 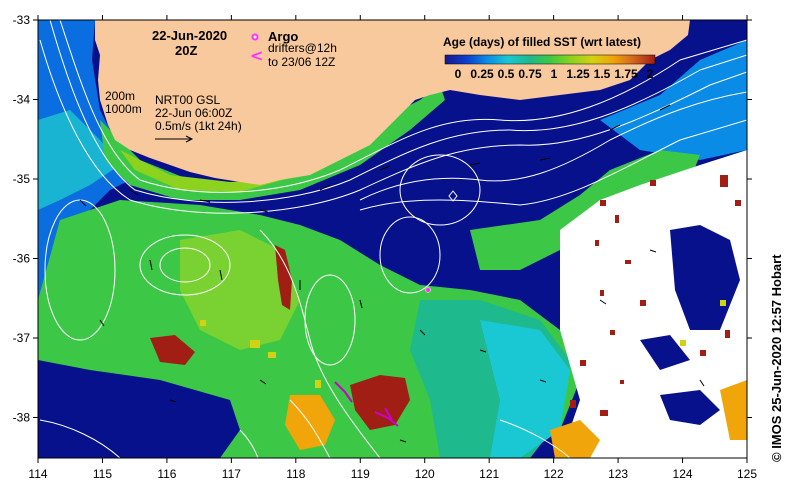 What do you see at coordinates (489, 474) in the screenshot?
I see `x-tick-label: 121` at bounding box center [489, 474].